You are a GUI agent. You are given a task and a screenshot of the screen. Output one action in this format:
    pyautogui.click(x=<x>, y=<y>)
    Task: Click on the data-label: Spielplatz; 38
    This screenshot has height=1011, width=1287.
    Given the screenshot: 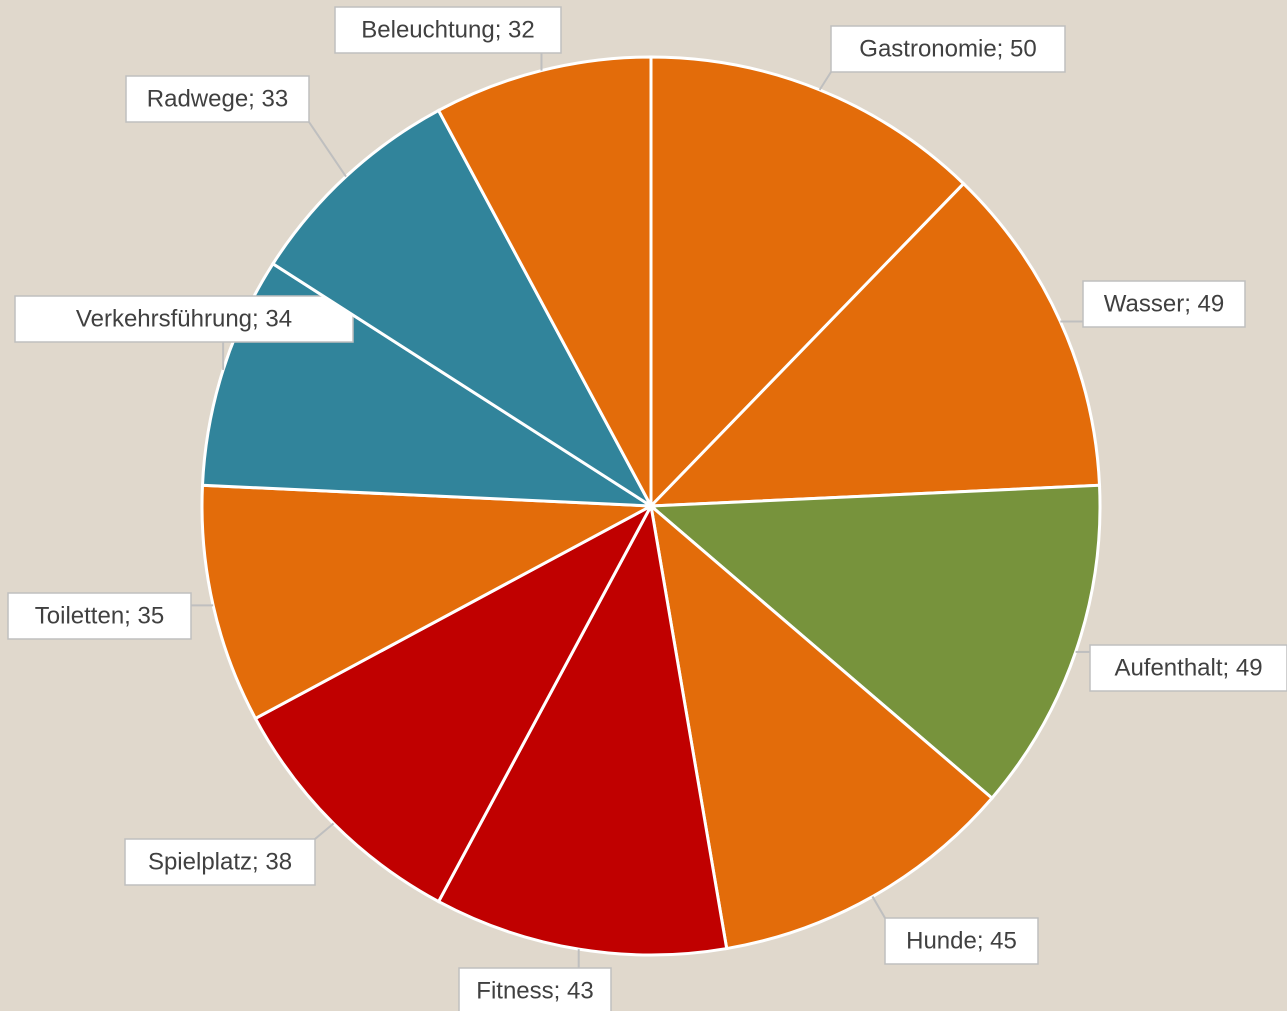 What is the action you would take?
    pyautogui.click(x=220, y=861)
    